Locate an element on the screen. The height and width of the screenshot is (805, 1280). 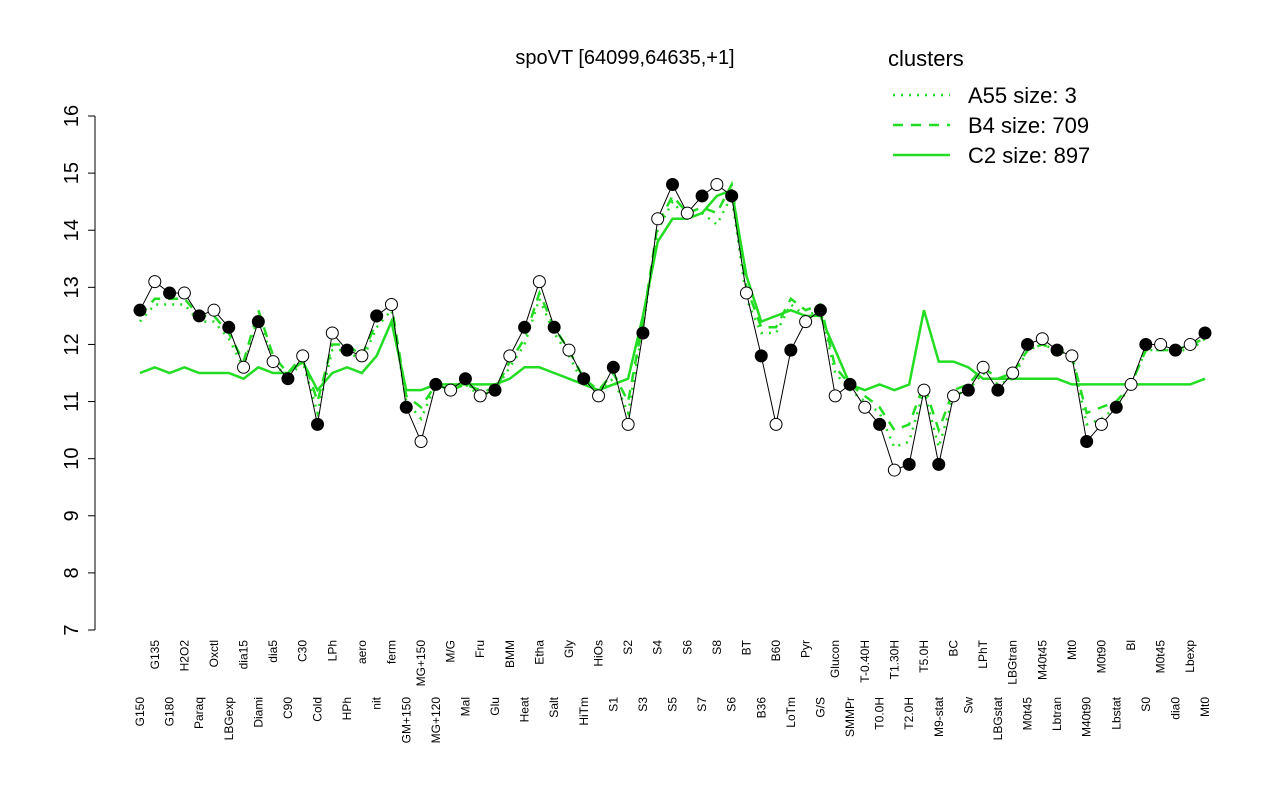
x-tick-label: C90 is located at coordinates (288, 708).